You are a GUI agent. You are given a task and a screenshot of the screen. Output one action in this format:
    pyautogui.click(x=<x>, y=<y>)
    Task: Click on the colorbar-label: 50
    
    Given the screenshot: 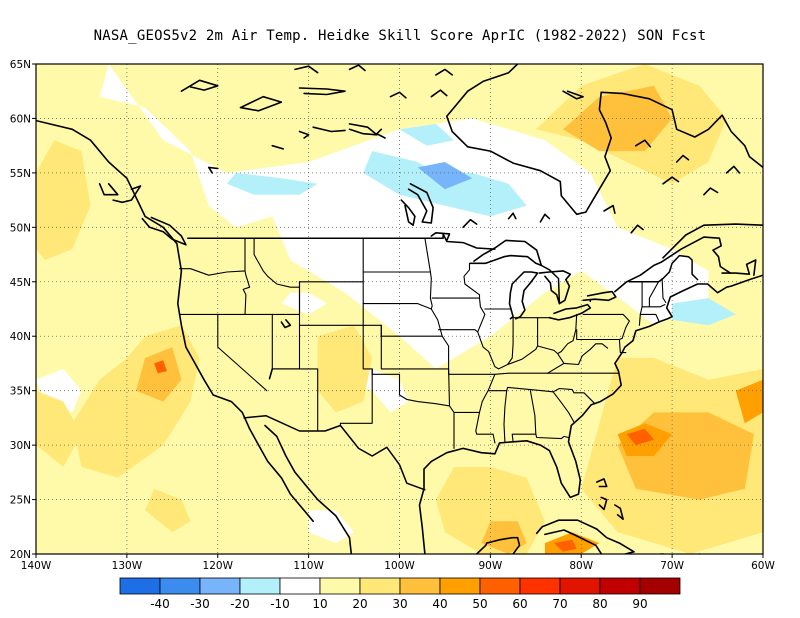 What is the action you would take?
    pyautogui.click(x=479, y=604)
    